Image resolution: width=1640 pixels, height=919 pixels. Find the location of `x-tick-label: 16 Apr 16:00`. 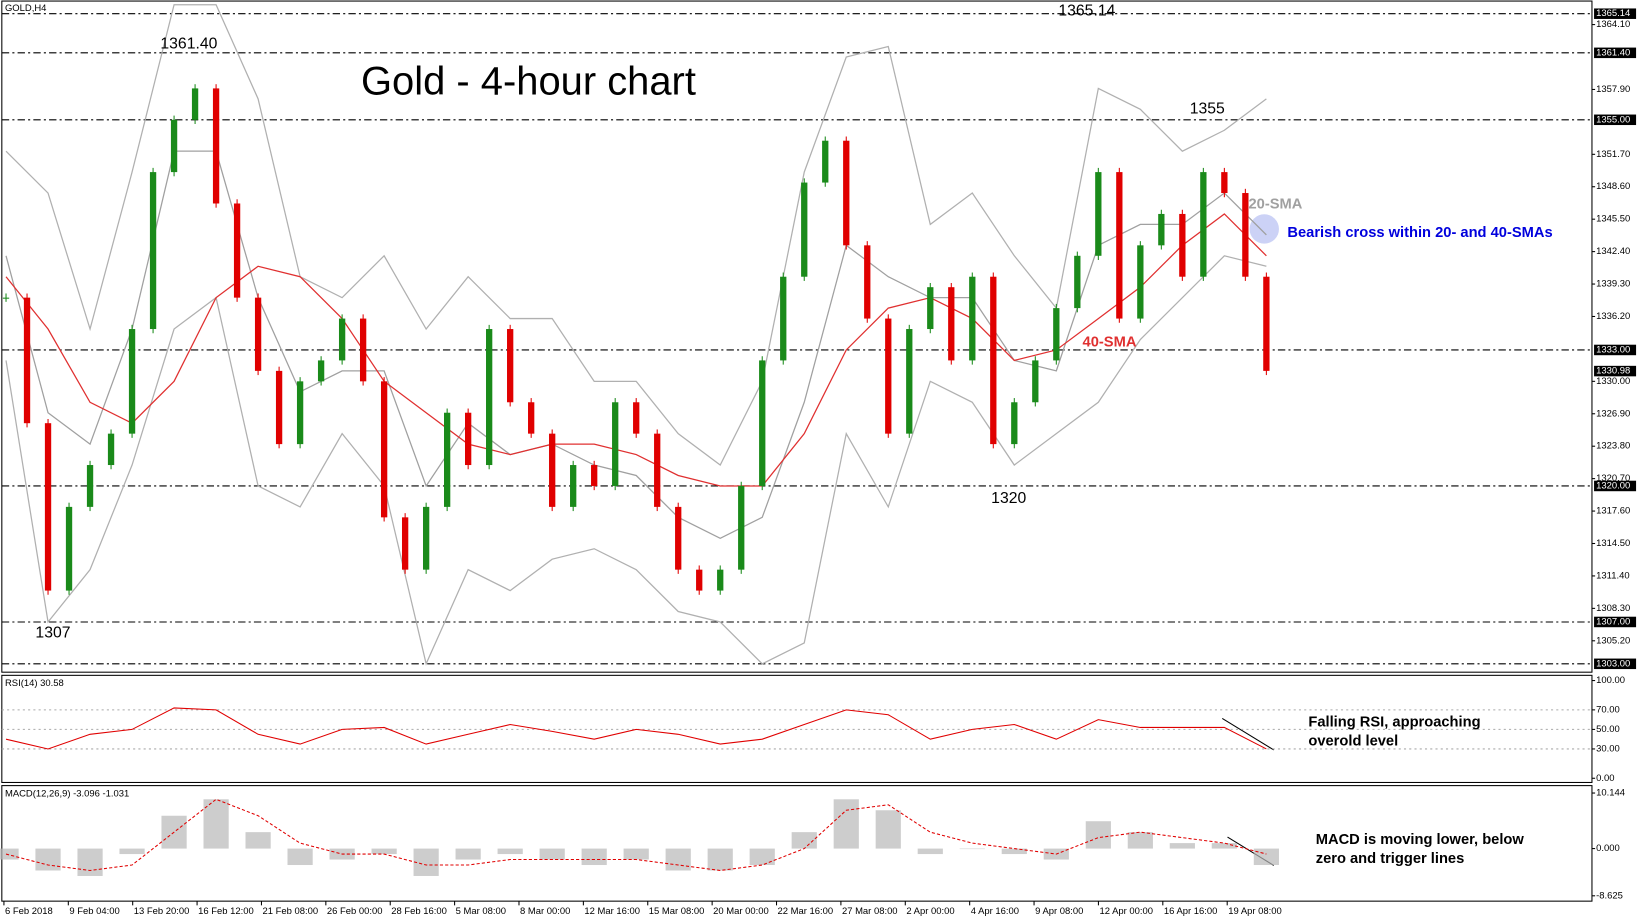

x-tick-label: 16 Apr 16:00 is located at coordinates (1191, 911).